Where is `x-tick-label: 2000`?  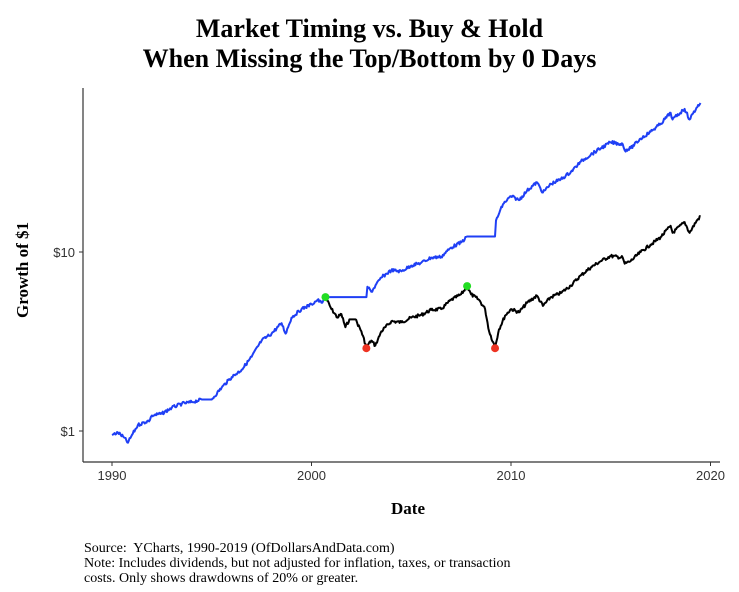 x-tick-label: 2000 is located at coordinates (311, 475).